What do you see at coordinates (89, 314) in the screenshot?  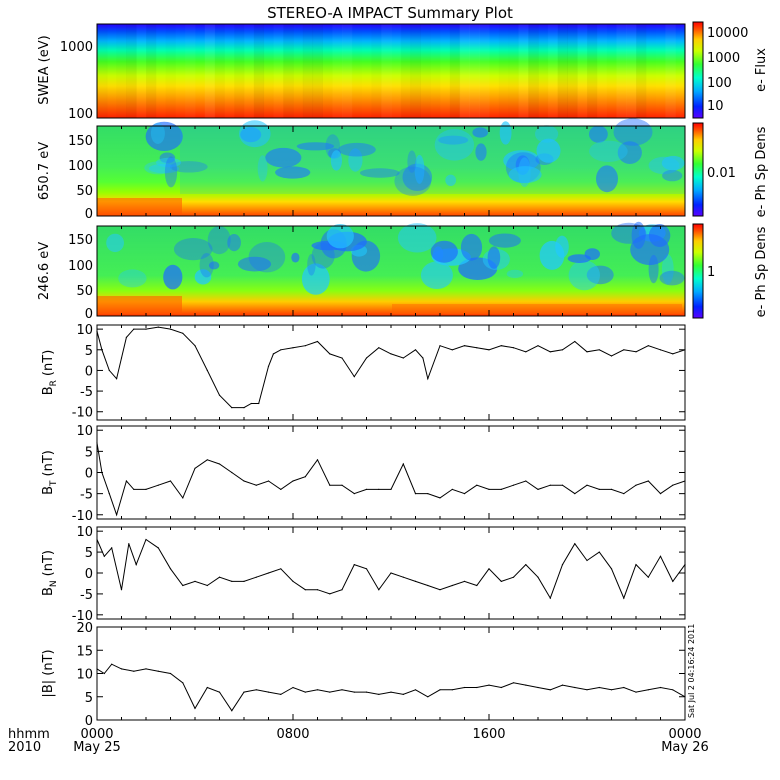 I see `pad-246-ytick-0: 0` at bounding box center [89, 314].